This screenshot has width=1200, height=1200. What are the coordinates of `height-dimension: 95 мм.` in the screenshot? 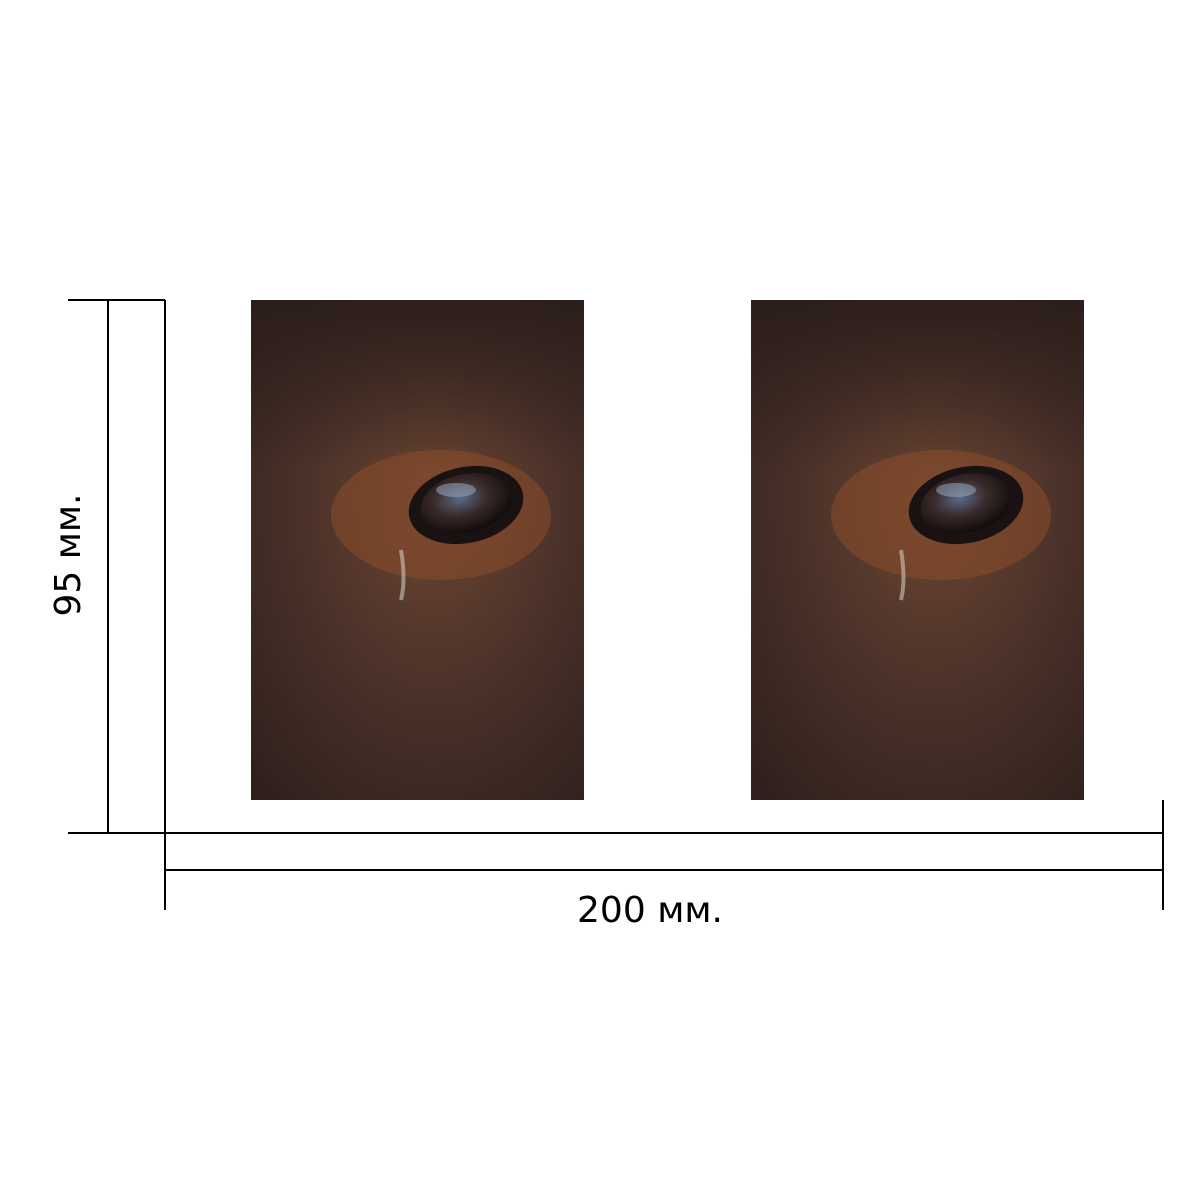 It's located at (107, 566).